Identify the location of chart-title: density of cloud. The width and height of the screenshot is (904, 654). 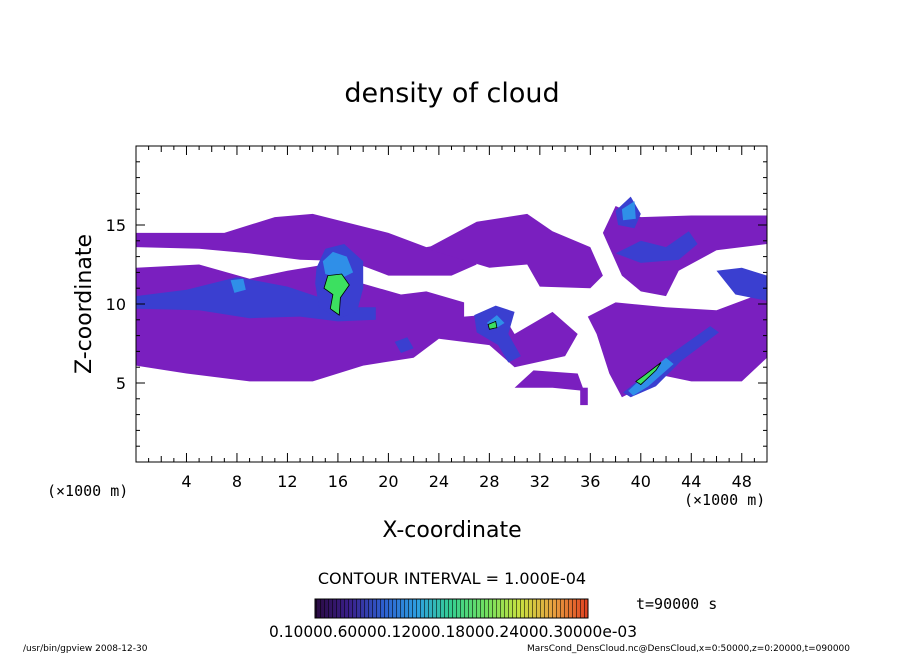
(451, 93).